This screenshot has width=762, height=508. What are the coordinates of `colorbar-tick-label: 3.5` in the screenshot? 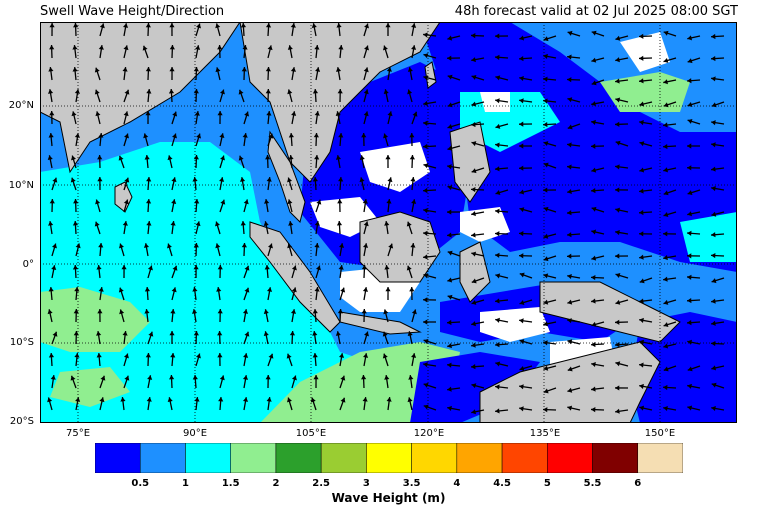 It's located at (411, 483).